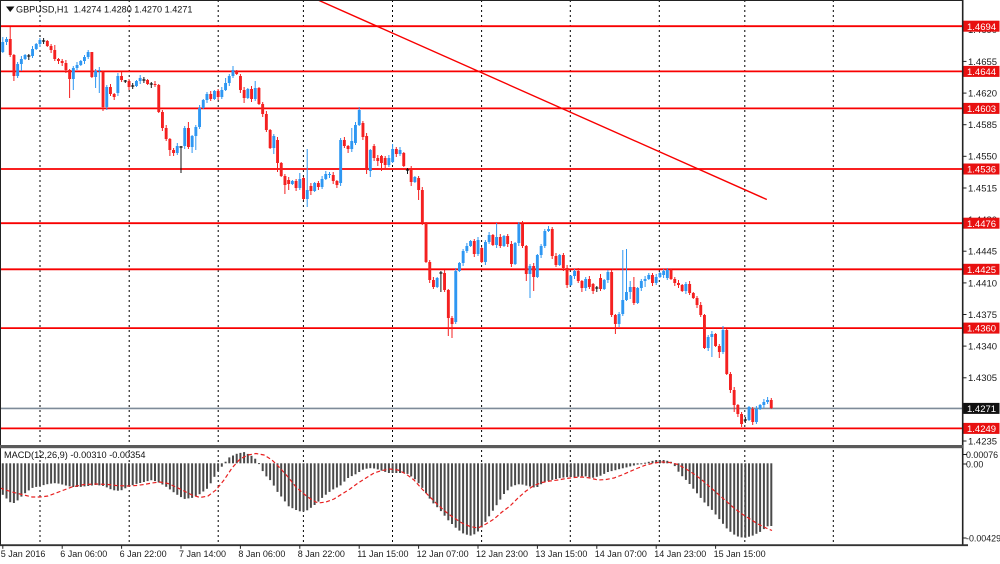  I want to click on svg-text: 1.4271, so click(981, 409).